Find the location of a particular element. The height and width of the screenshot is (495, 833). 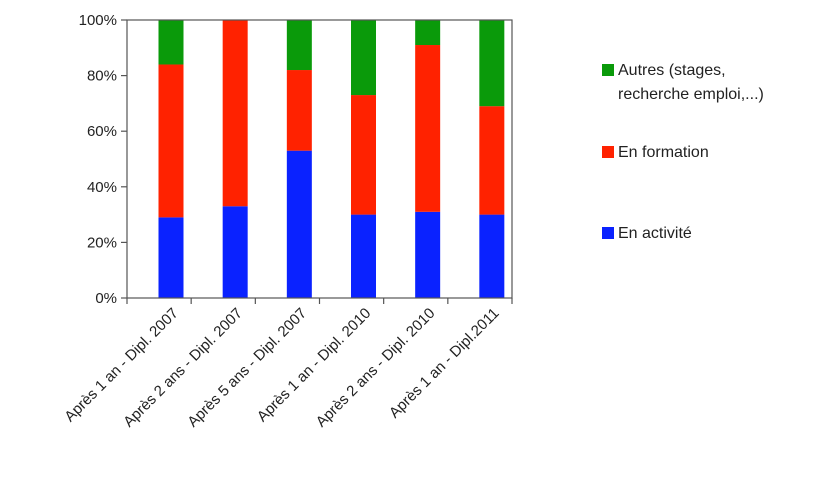

y-tick-label: 80% is located at coordinates (102, 76).